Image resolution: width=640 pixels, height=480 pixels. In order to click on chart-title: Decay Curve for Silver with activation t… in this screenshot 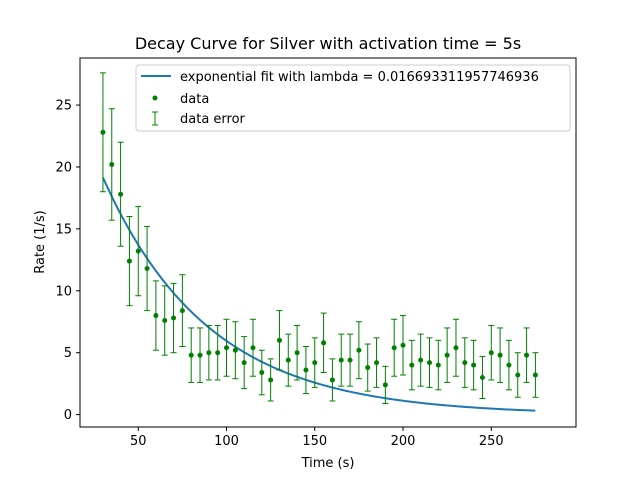, I will do `click(328, 43)`.